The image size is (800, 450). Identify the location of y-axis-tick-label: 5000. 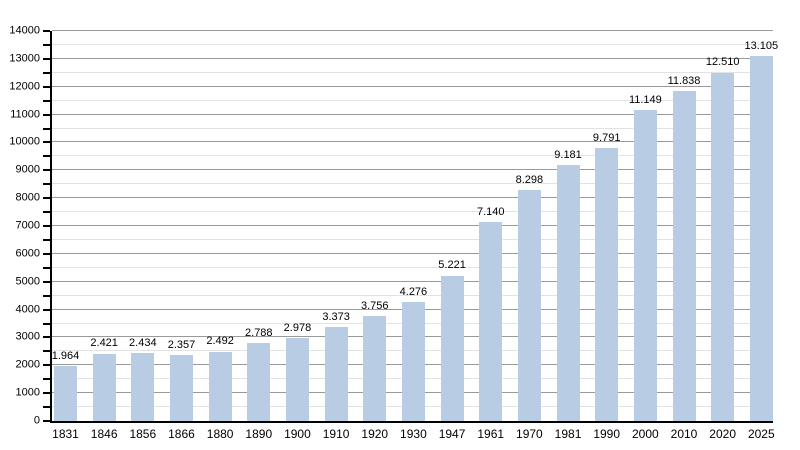
(27, 281).